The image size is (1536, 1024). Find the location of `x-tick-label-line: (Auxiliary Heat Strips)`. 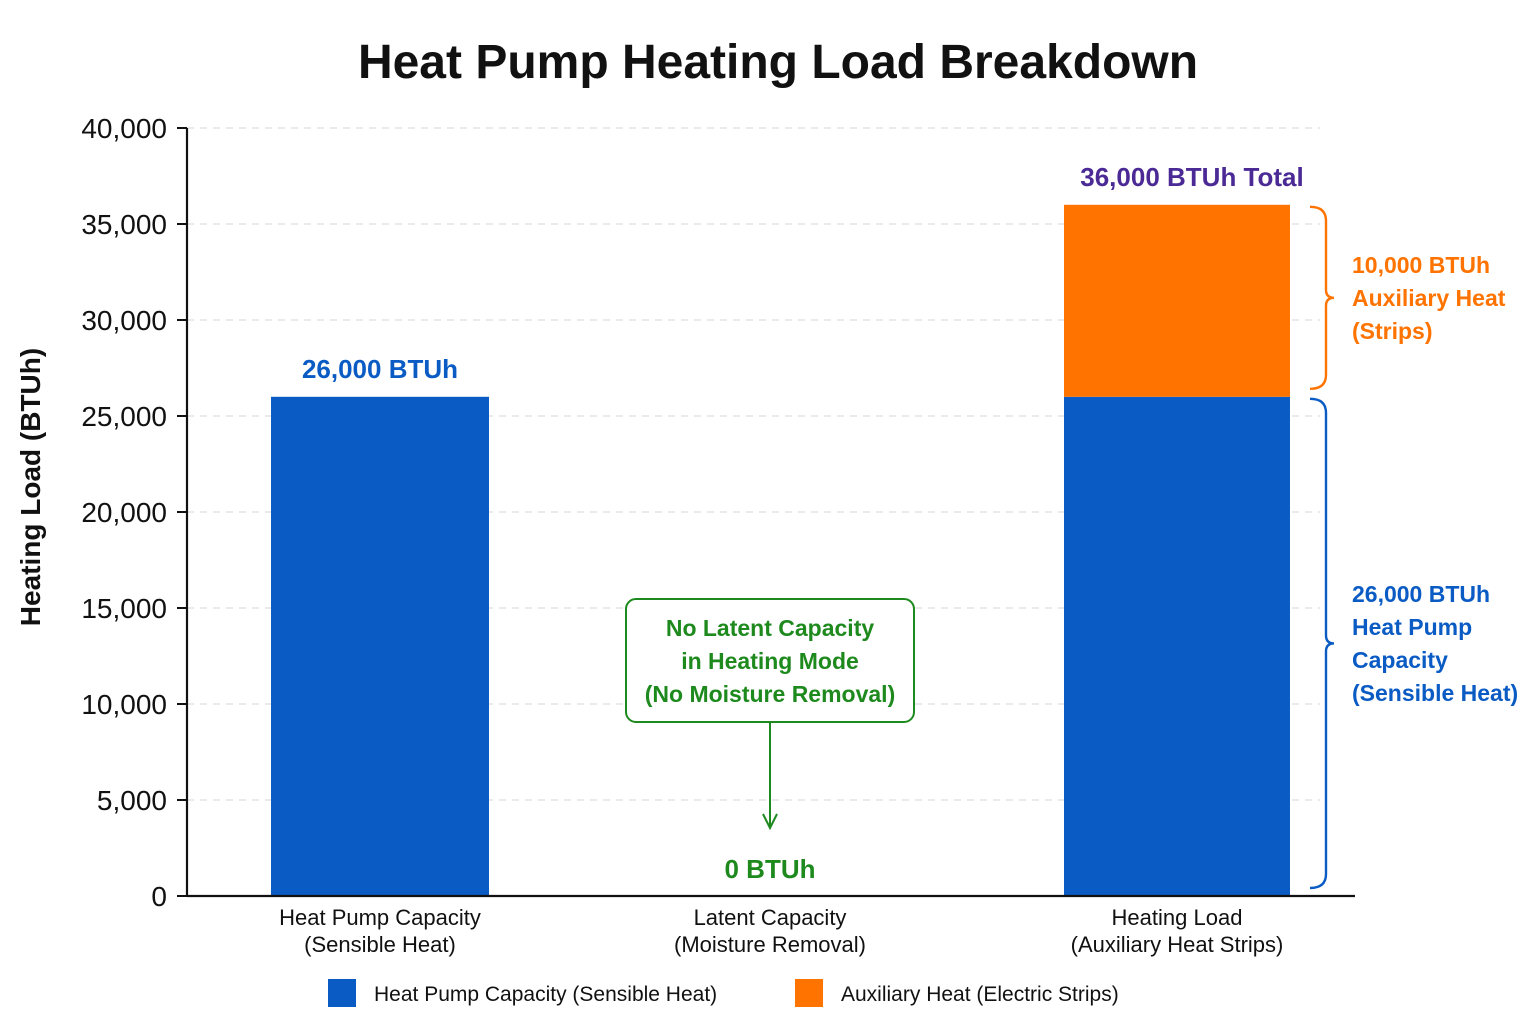

x-tick-label-line: (Auxiliary Heat Strips) is located at coordinates (1177, 944).